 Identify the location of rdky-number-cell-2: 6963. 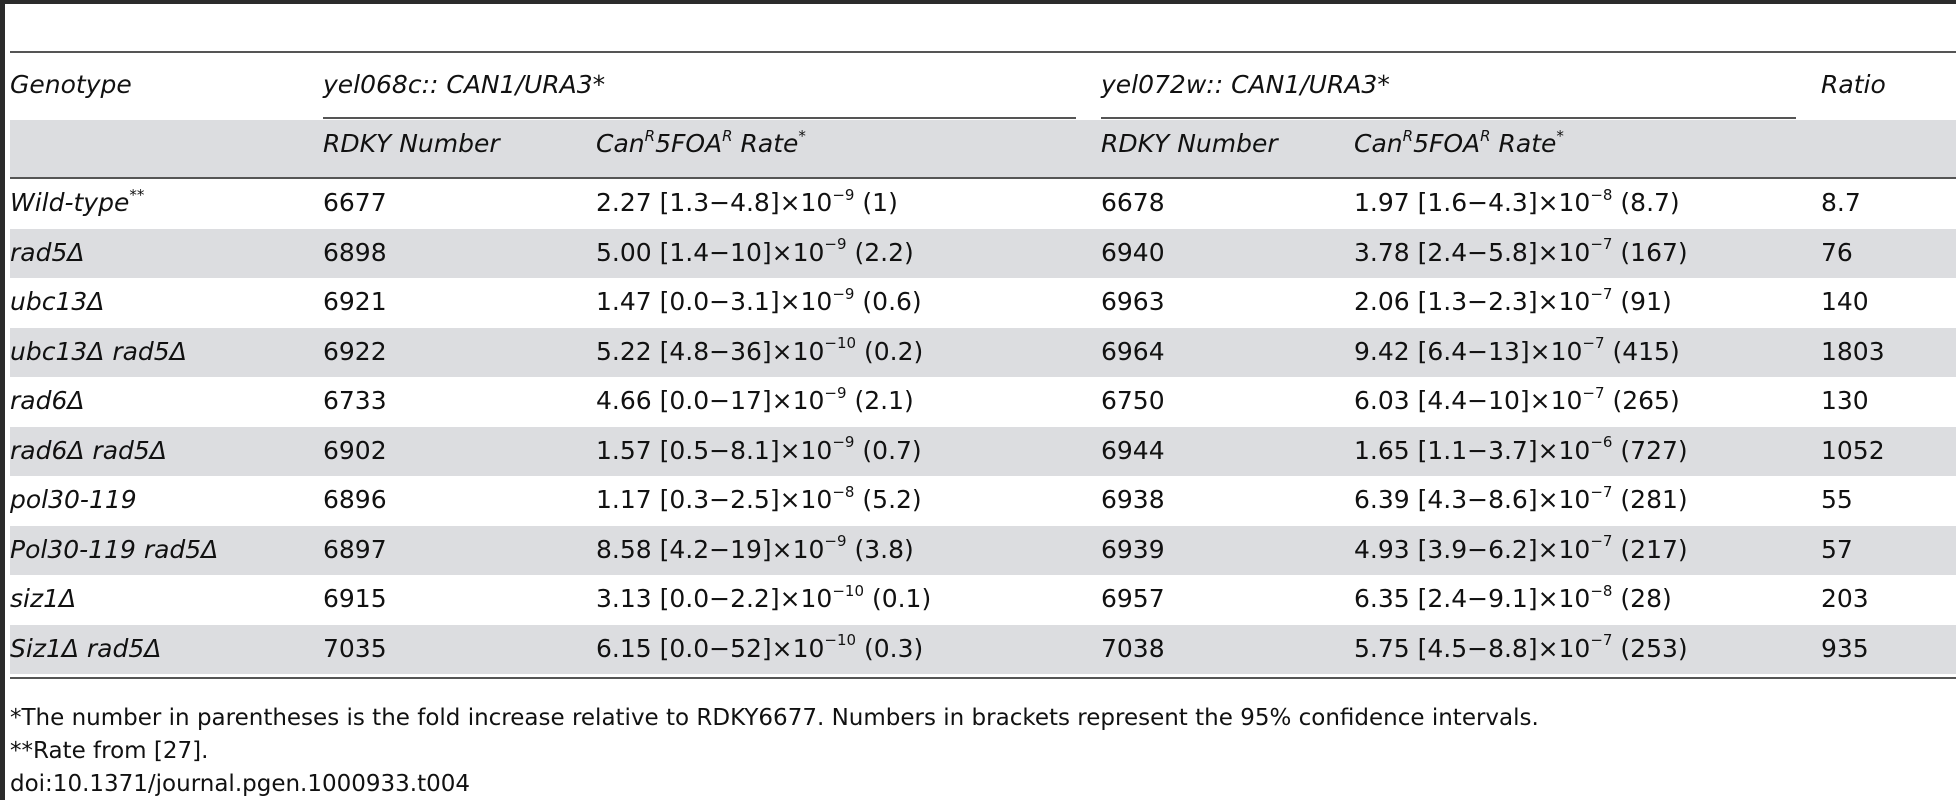
(1133, 301).